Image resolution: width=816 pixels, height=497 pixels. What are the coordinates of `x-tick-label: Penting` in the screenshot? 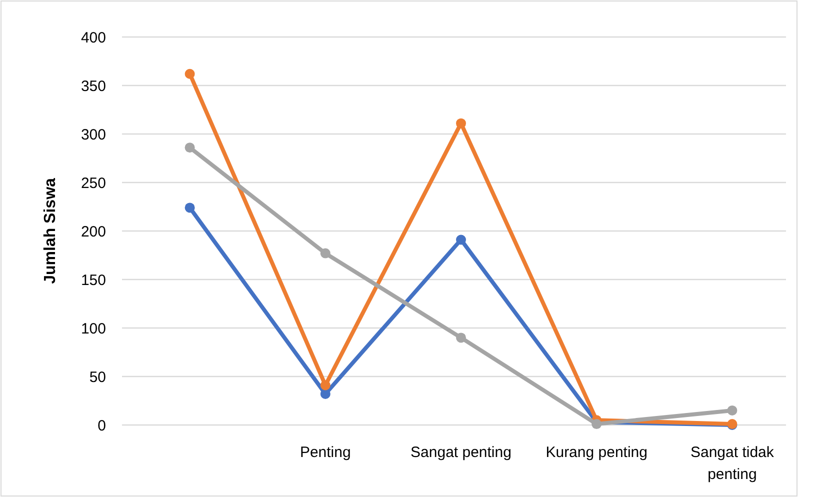 It's located at (325, 452).